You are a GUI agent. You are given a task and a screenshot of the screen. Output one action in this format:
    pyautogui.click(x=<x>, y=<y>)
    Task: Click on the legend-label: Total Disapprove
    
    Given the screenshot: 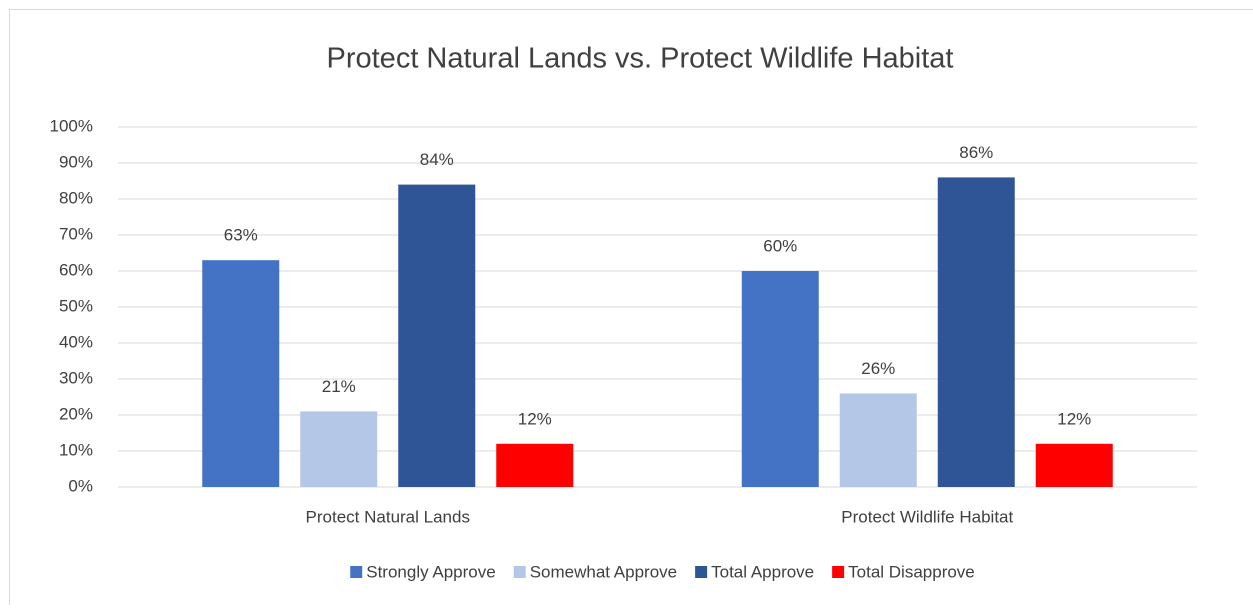 What is the action you would take?
    pyautogui.click(x=911, y=571)
    